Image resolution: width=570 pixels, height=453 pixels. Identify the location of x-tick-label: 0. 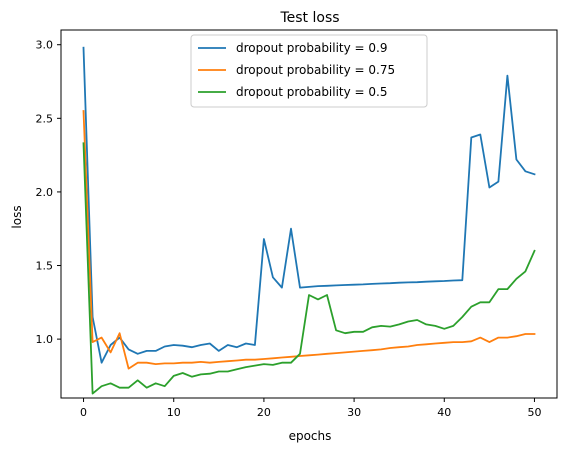
(83, 412).